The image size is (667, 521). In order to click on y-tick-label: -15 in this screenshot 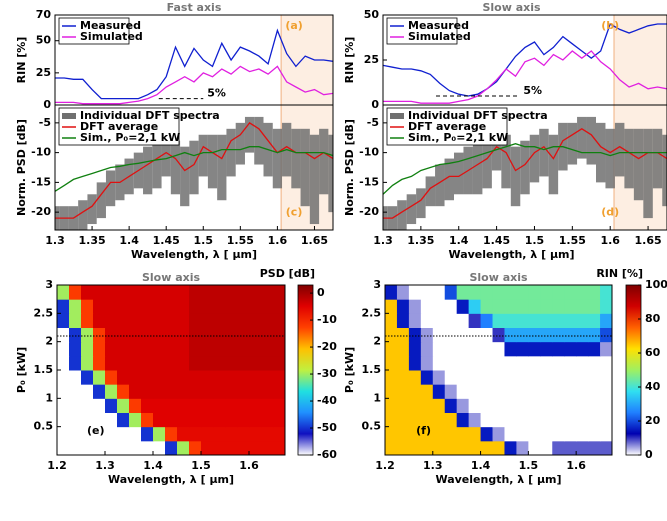, I will do `click(41, 181)`.